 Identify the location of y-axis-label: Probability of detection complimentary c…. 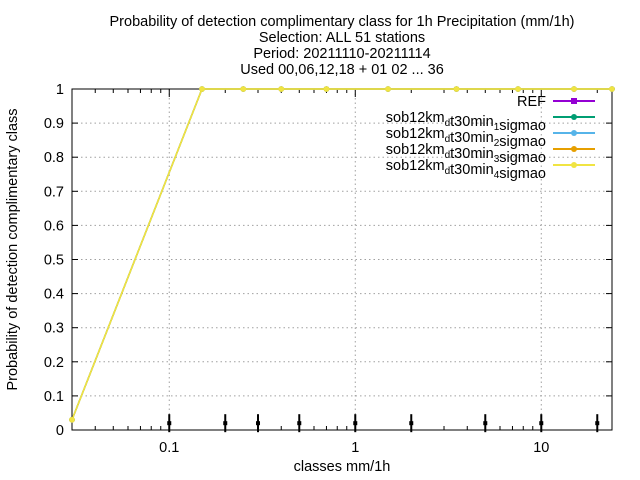
(13, 249).